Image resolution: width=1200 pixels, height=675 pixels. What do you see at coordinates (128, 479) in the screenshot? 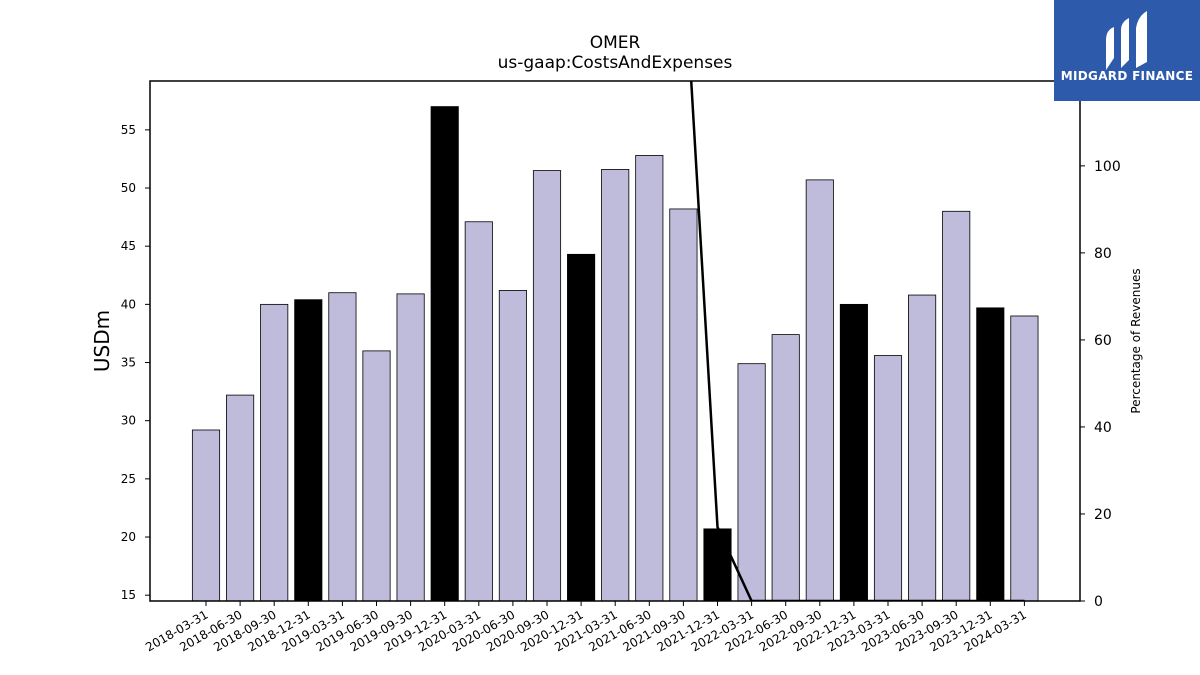
I see `y-tick-label: 25` at bounding box center [128, 479].